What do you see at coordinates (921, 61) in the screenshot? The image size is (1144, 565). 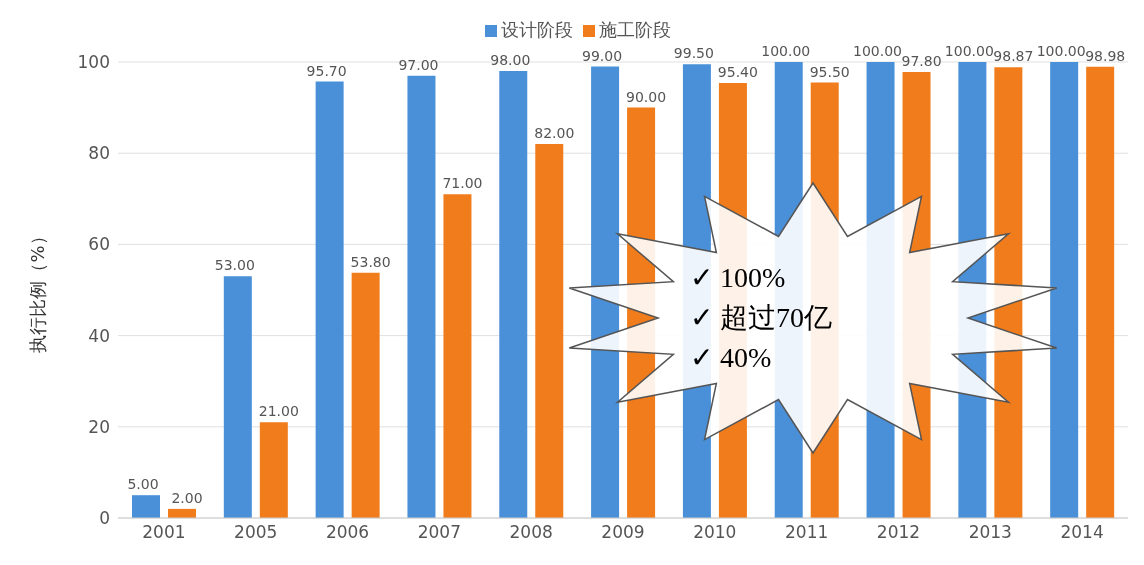 I see `data-label: 97.80` at bounding box center [921, 61].